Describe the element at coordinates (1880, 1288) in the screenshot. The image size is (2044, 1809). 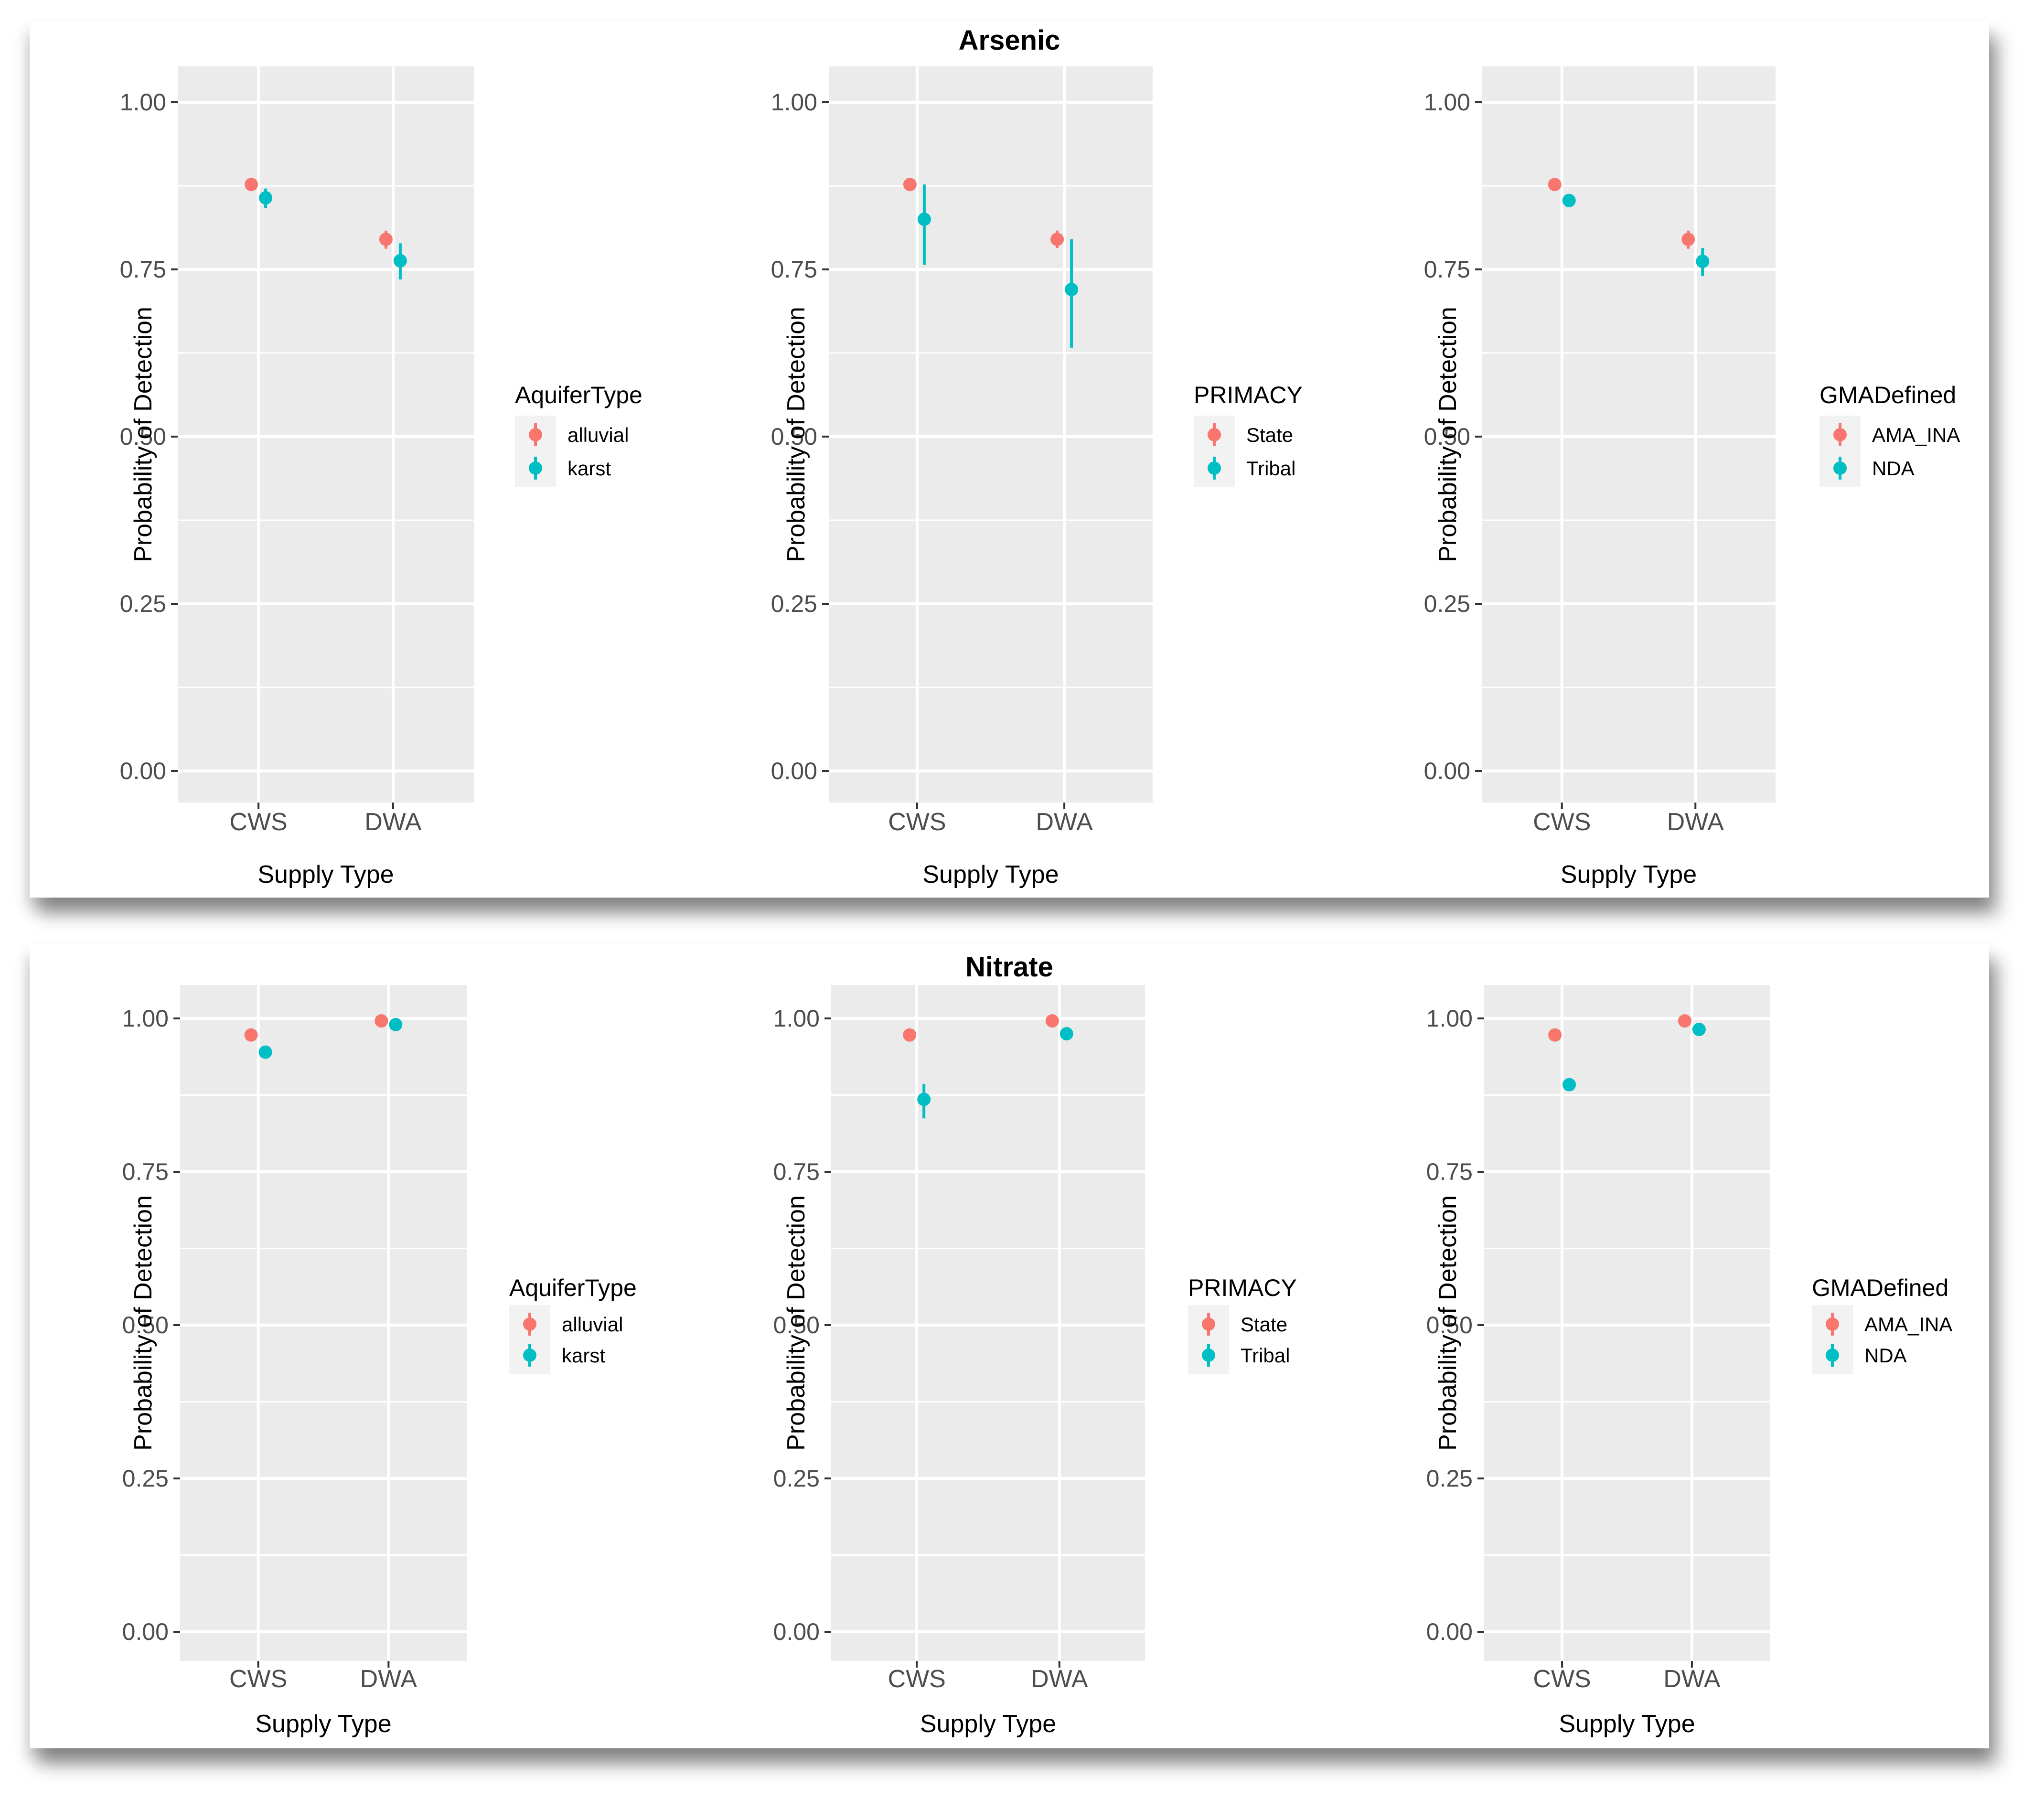
I see `legend-title: GMADefined` at that location.